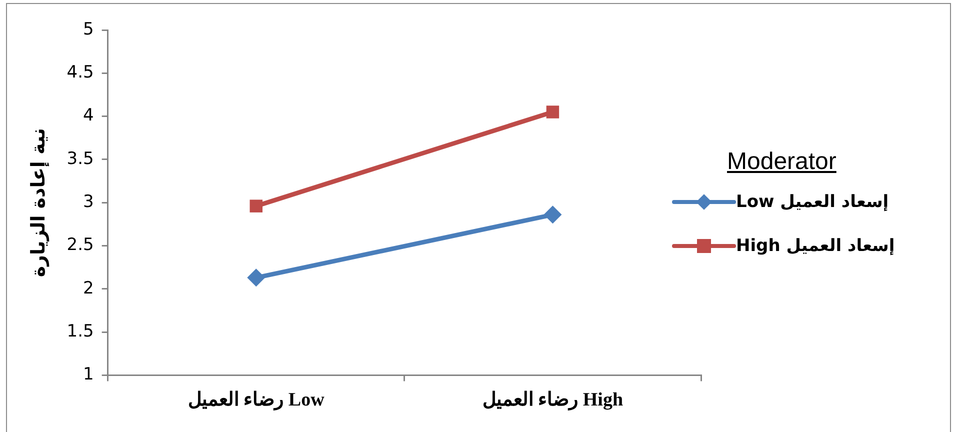 This screenshot has height=432, width=953. I want to click on y-tick-label: 4.5, so click(80, 72).